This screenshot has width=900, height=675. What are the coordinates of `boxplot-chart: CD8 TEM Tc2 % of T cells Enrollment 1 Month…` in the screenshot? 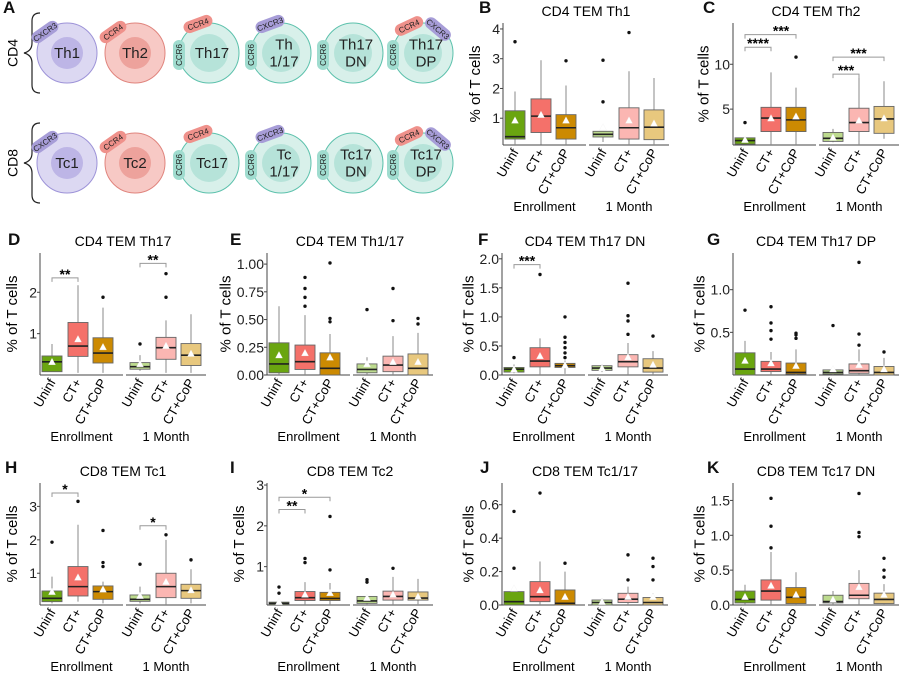 It's located at (332, 568).